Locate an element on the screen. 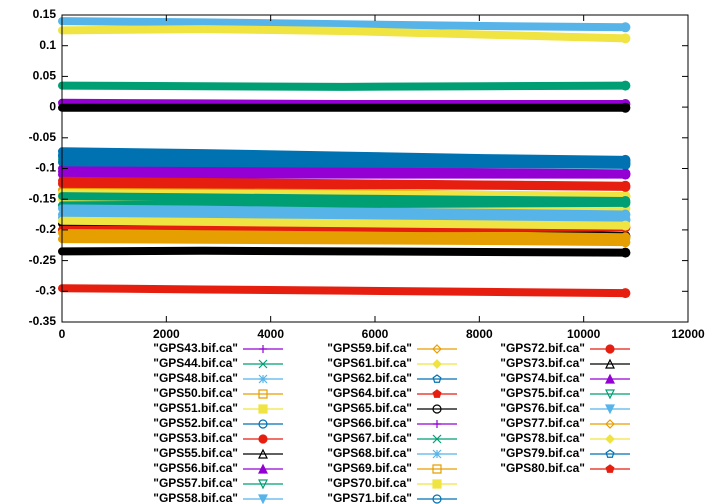  y-tick-label: -0.2 is located at coordinates (45, 229).